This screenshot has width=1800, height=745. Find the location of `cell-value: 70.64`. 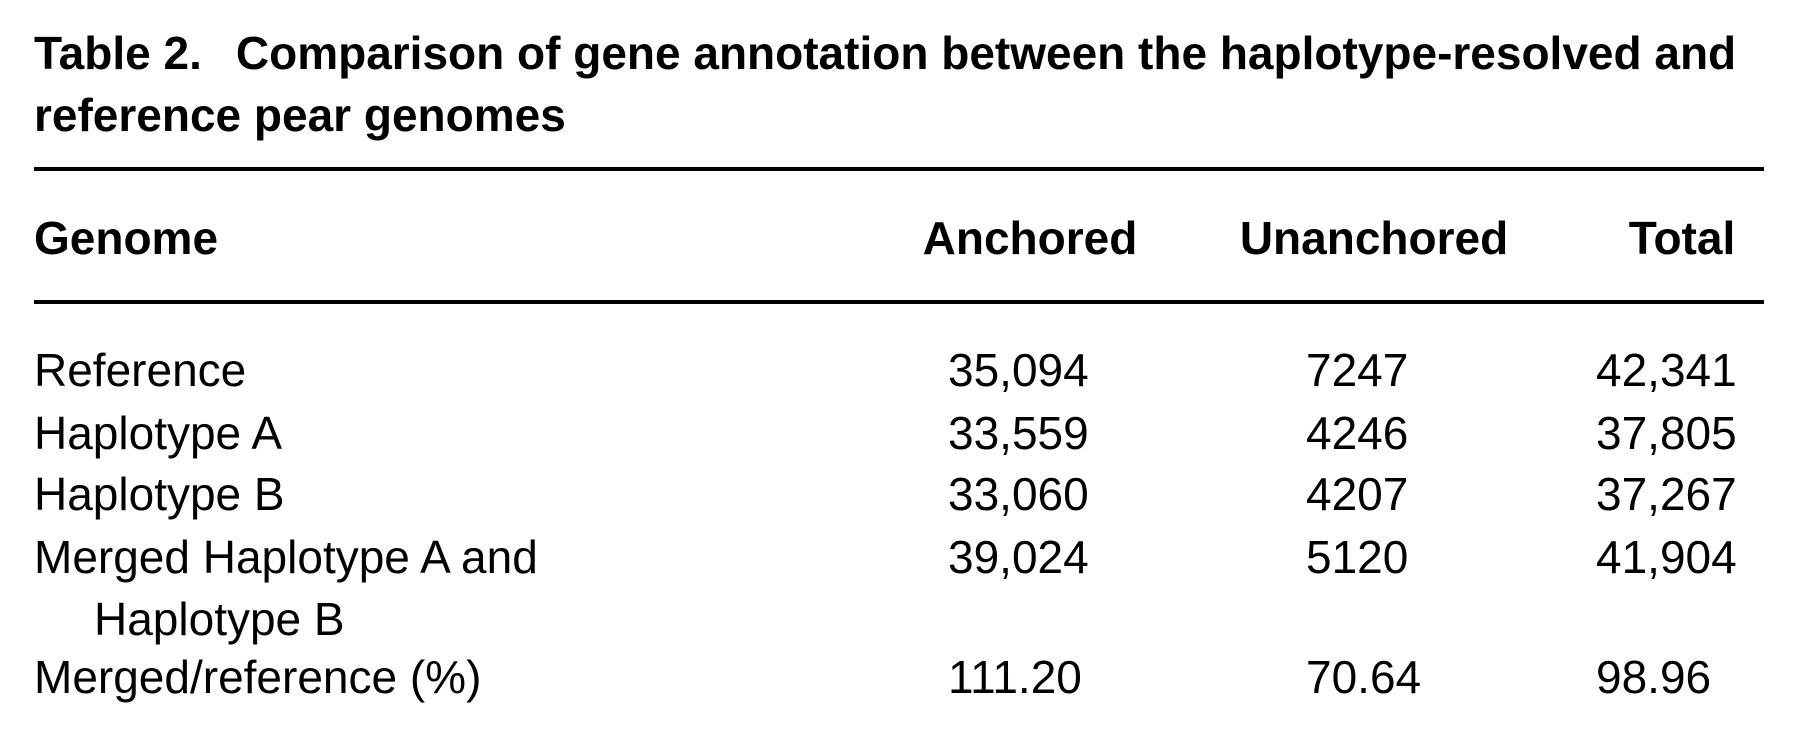

cell-value: 70.64 is located at coordinates (1364, 677).